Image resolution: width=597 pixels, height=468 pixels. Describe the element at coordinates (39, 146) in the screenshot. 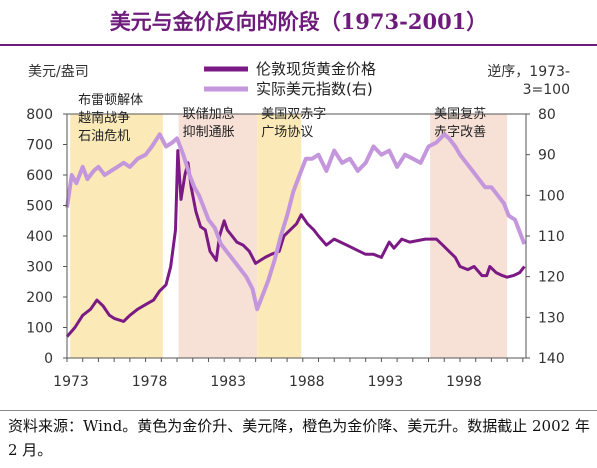

I see `left-tick-label: 700` at that location.